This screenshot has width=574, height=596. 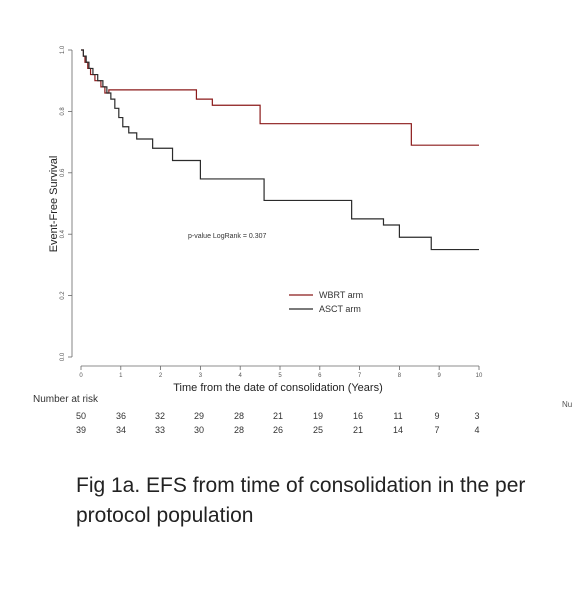 What do you see at coordinates (287, 417) in the screenshot?
I see `risk-row-wbrt: 50 36 32 29 28 21 19 16 11 9 3` at bounding box center [287, 417].